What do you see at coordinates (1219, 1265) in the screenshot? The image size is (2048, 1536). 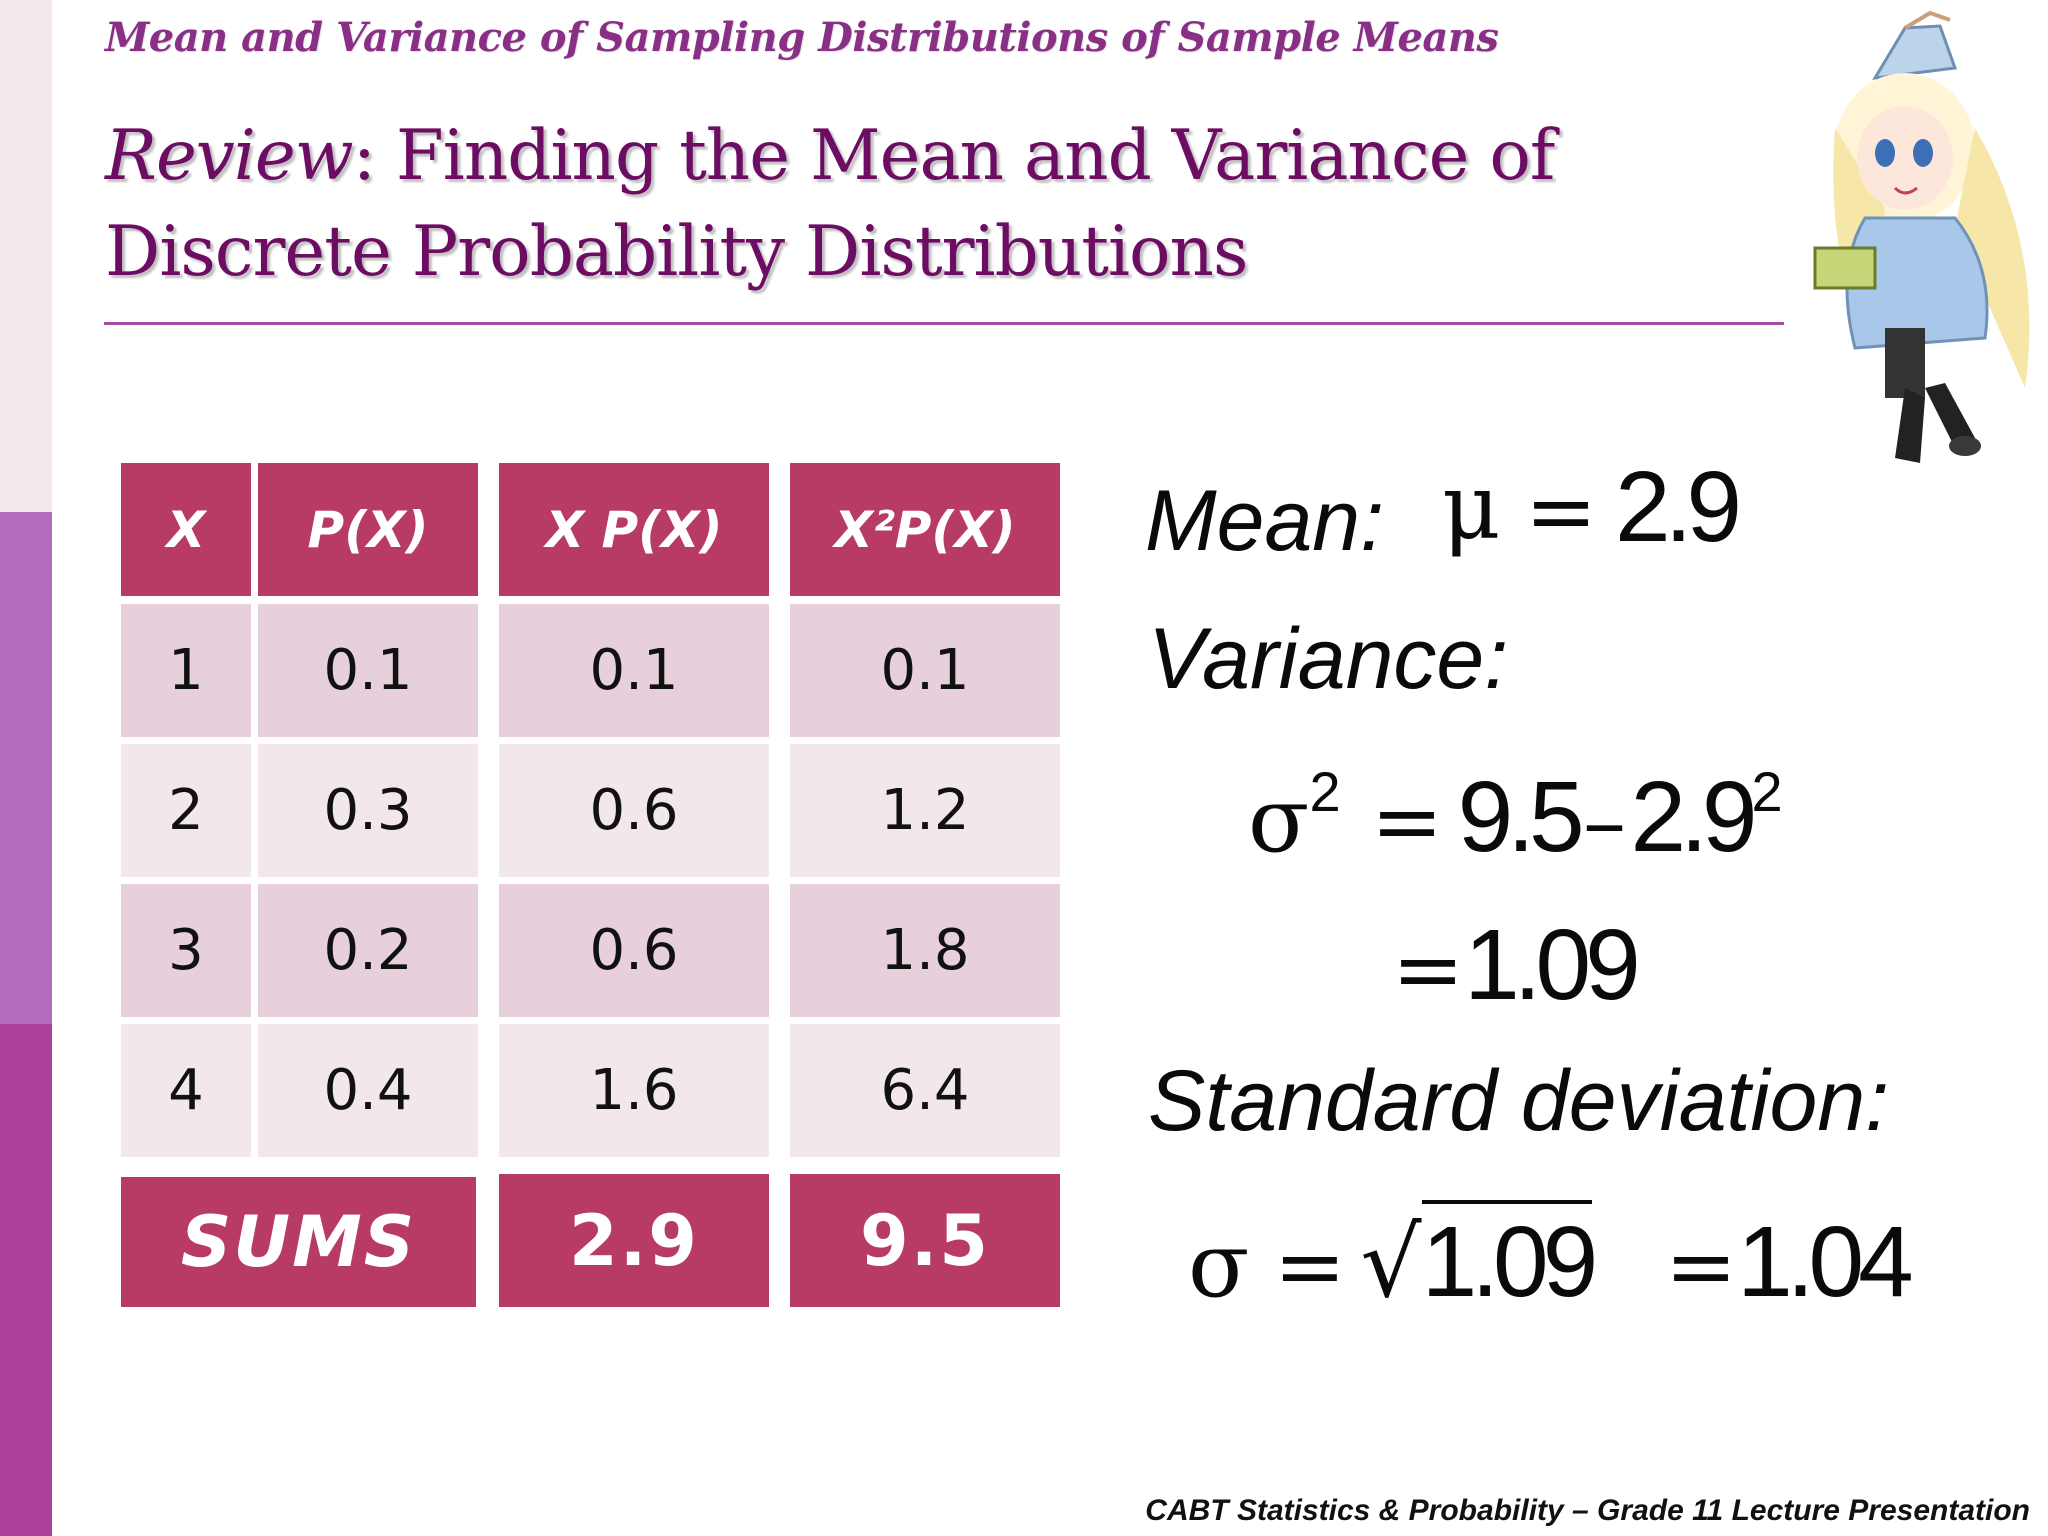 I see `sd-sigma-symbol: σ` at bounding box center [1219, 1265].